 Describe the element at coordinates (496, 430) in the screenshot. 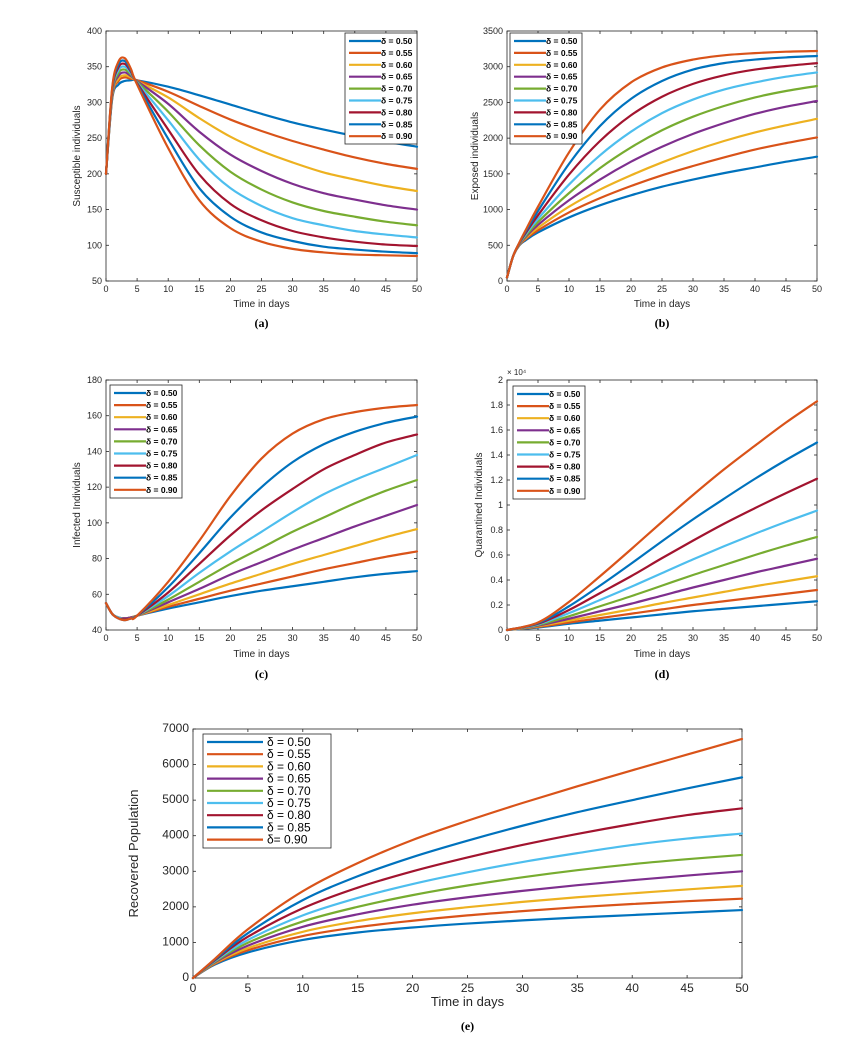

I see `y-tick-label: 1.6` at that location.